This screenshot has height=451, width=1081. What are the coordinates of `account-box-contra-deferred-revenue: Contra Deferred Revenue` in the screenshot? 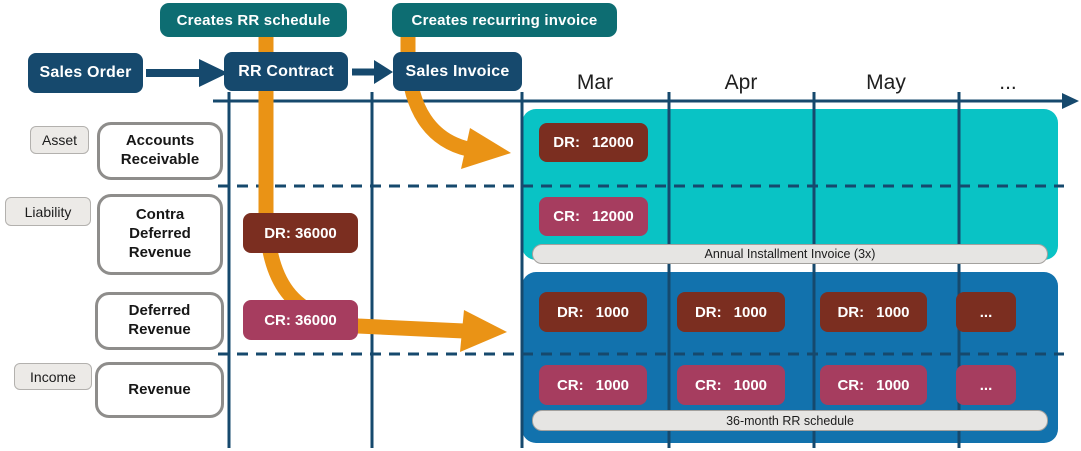 It's located at (160, 234).